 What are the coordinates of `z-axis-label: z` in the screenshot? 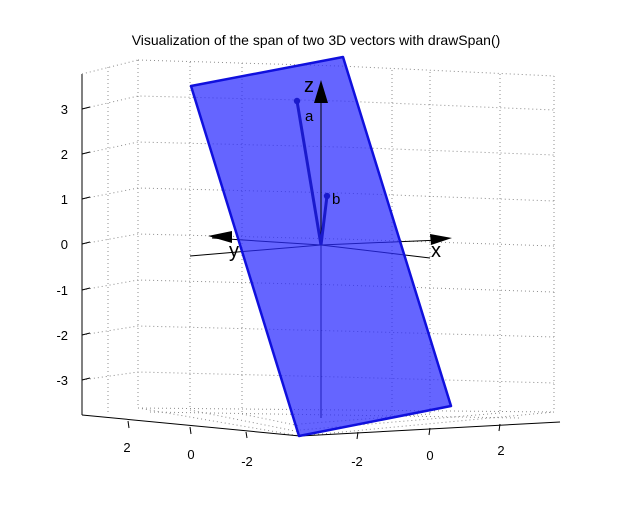 It's located at (309, 86).